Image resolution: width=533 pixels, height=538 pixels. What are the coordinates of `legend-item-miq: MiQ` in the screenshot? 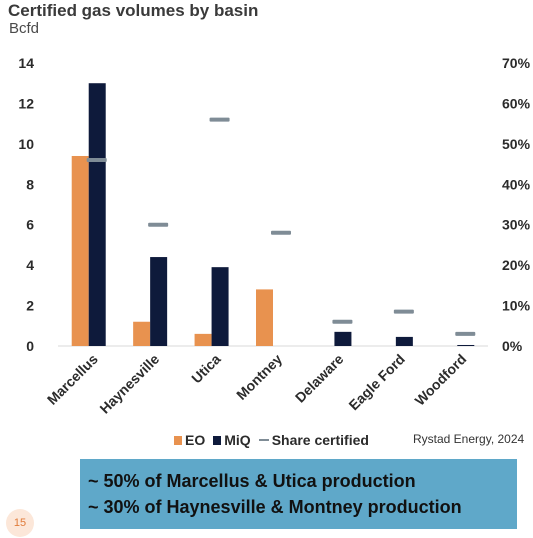 It's located at (232, 440).